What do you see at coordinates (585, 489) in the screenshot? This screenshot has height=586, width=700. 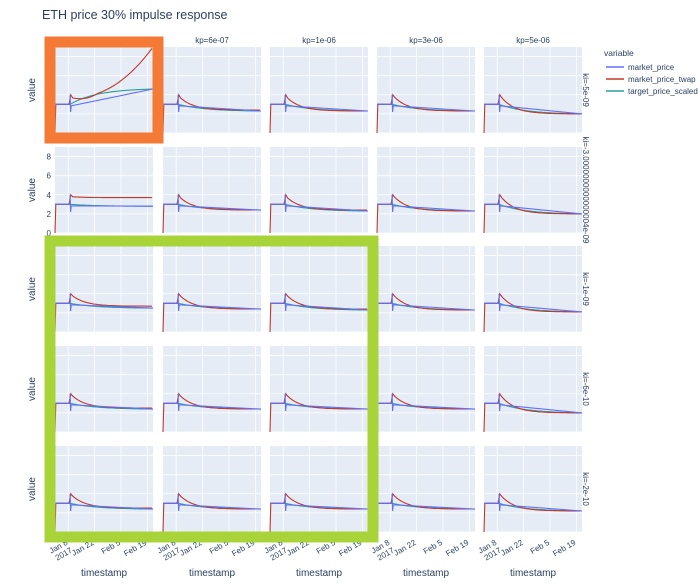 I see `row-label-4: ki=-2e-10` at bounding box center [585, 489].